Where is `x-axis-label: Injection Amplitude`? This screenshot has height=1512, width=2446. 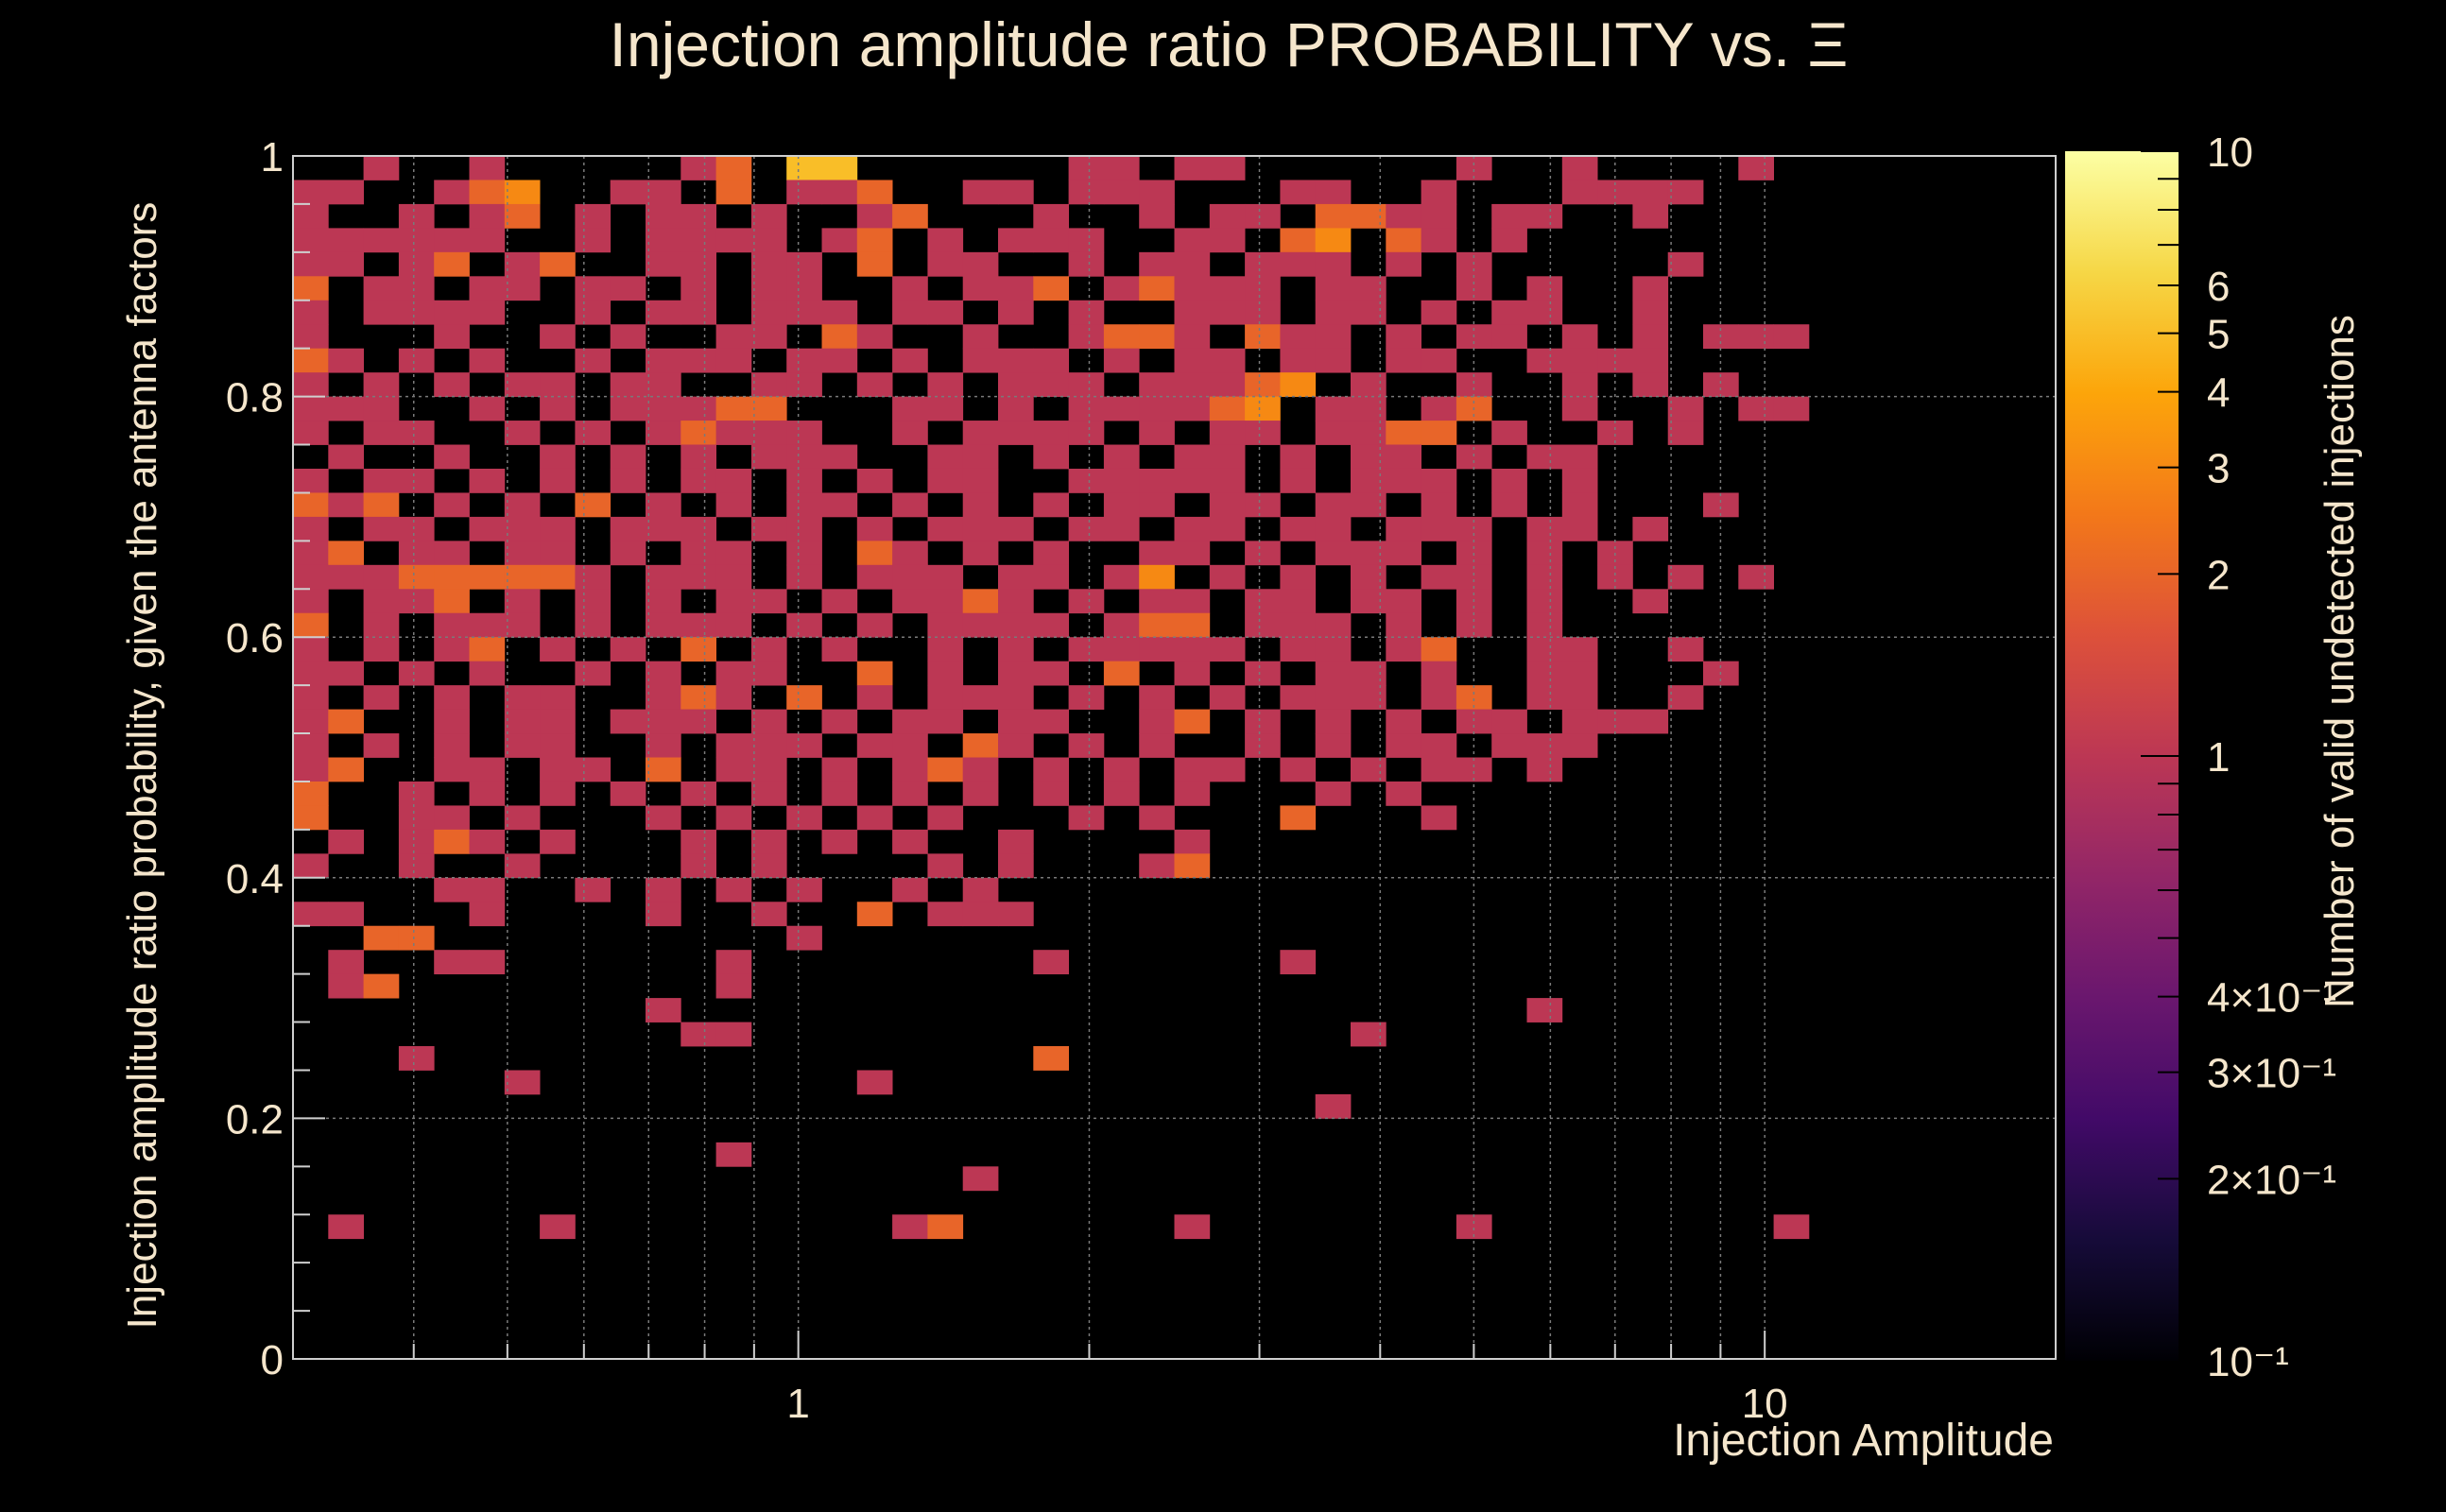 x-axis-label: Injection Amplitude is located at coordinates (1864, 1441).